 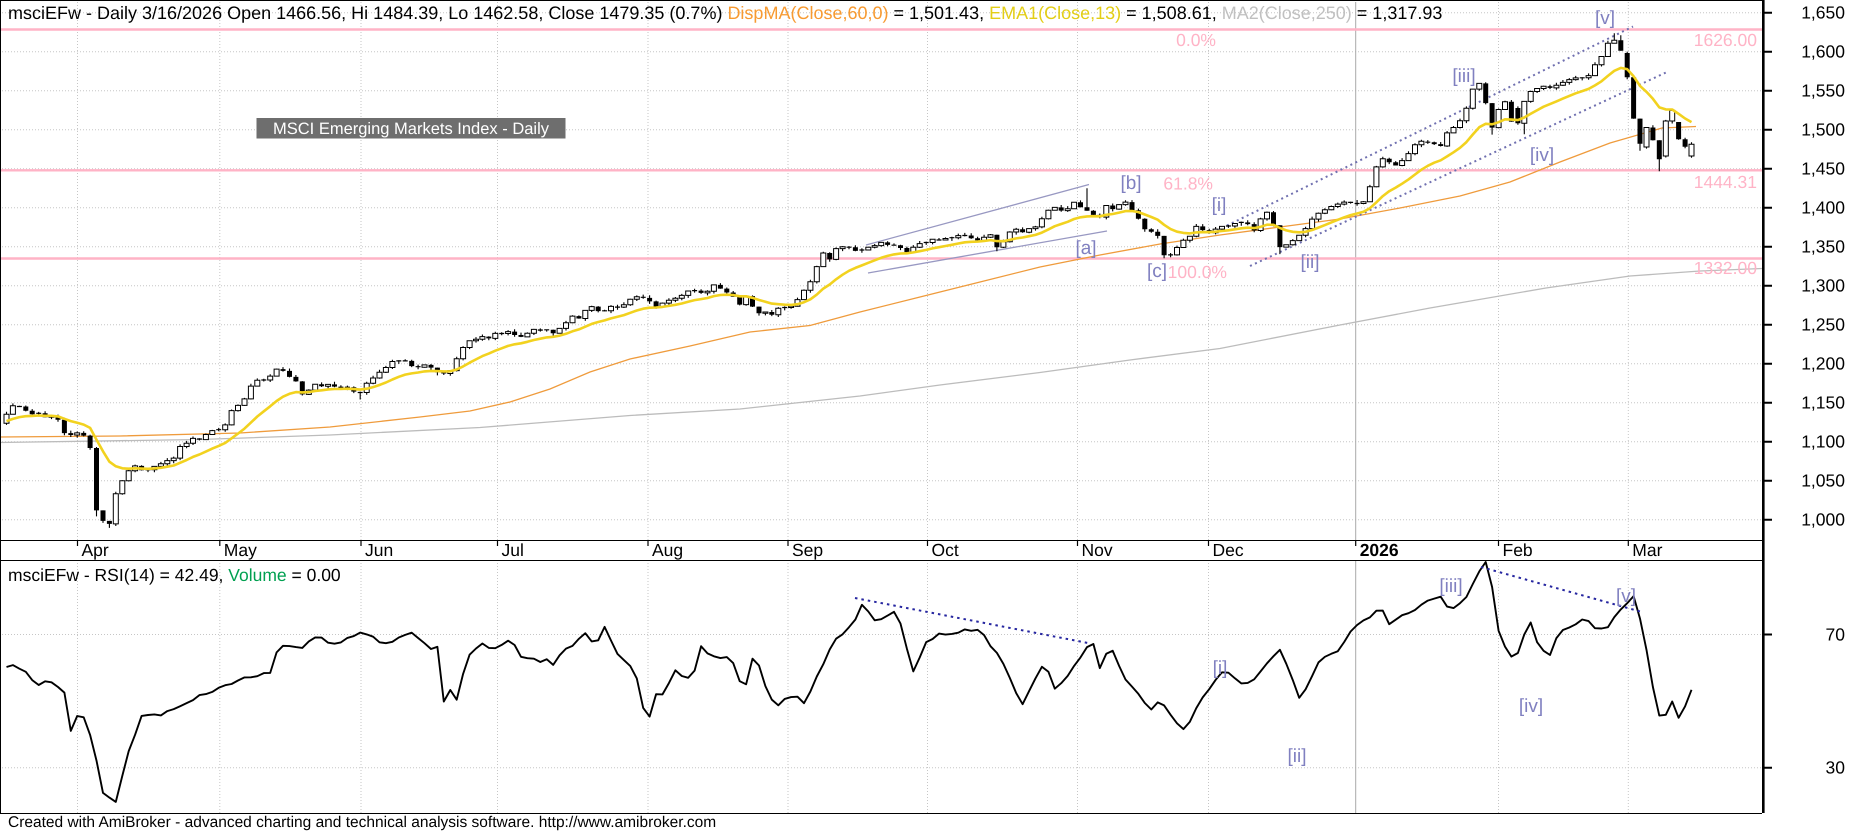 What do you see at coordinates (1726, 40) in the screenshot?
I see `svg-text: 1626.00` at bounding box center [1726, 40].